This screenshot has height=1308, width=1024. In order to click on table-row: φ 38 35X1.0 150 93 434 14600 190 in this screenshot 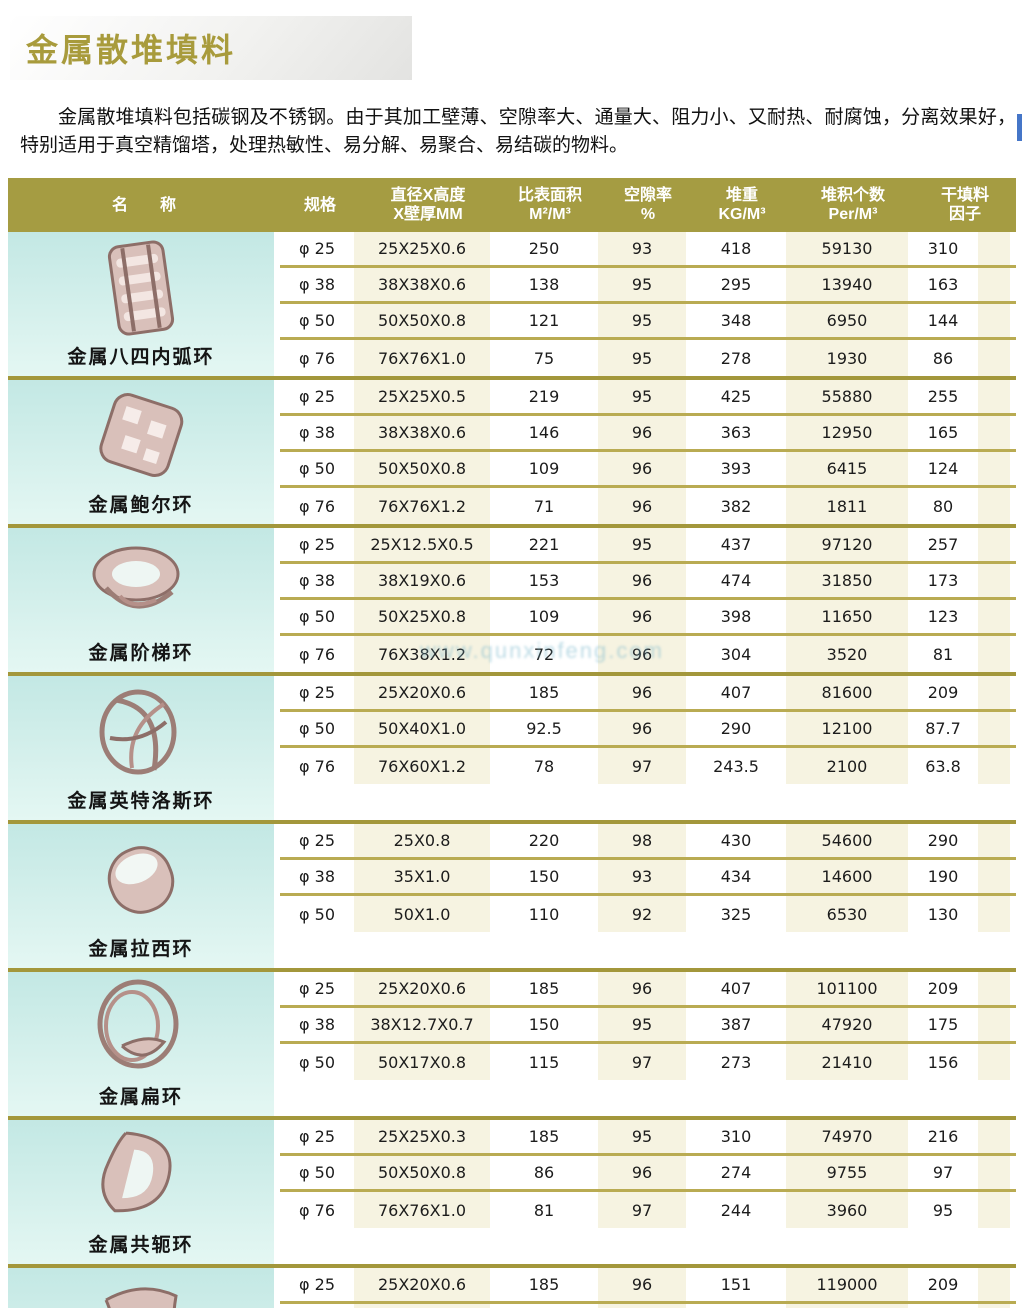, I will do `click(648, 878)`.